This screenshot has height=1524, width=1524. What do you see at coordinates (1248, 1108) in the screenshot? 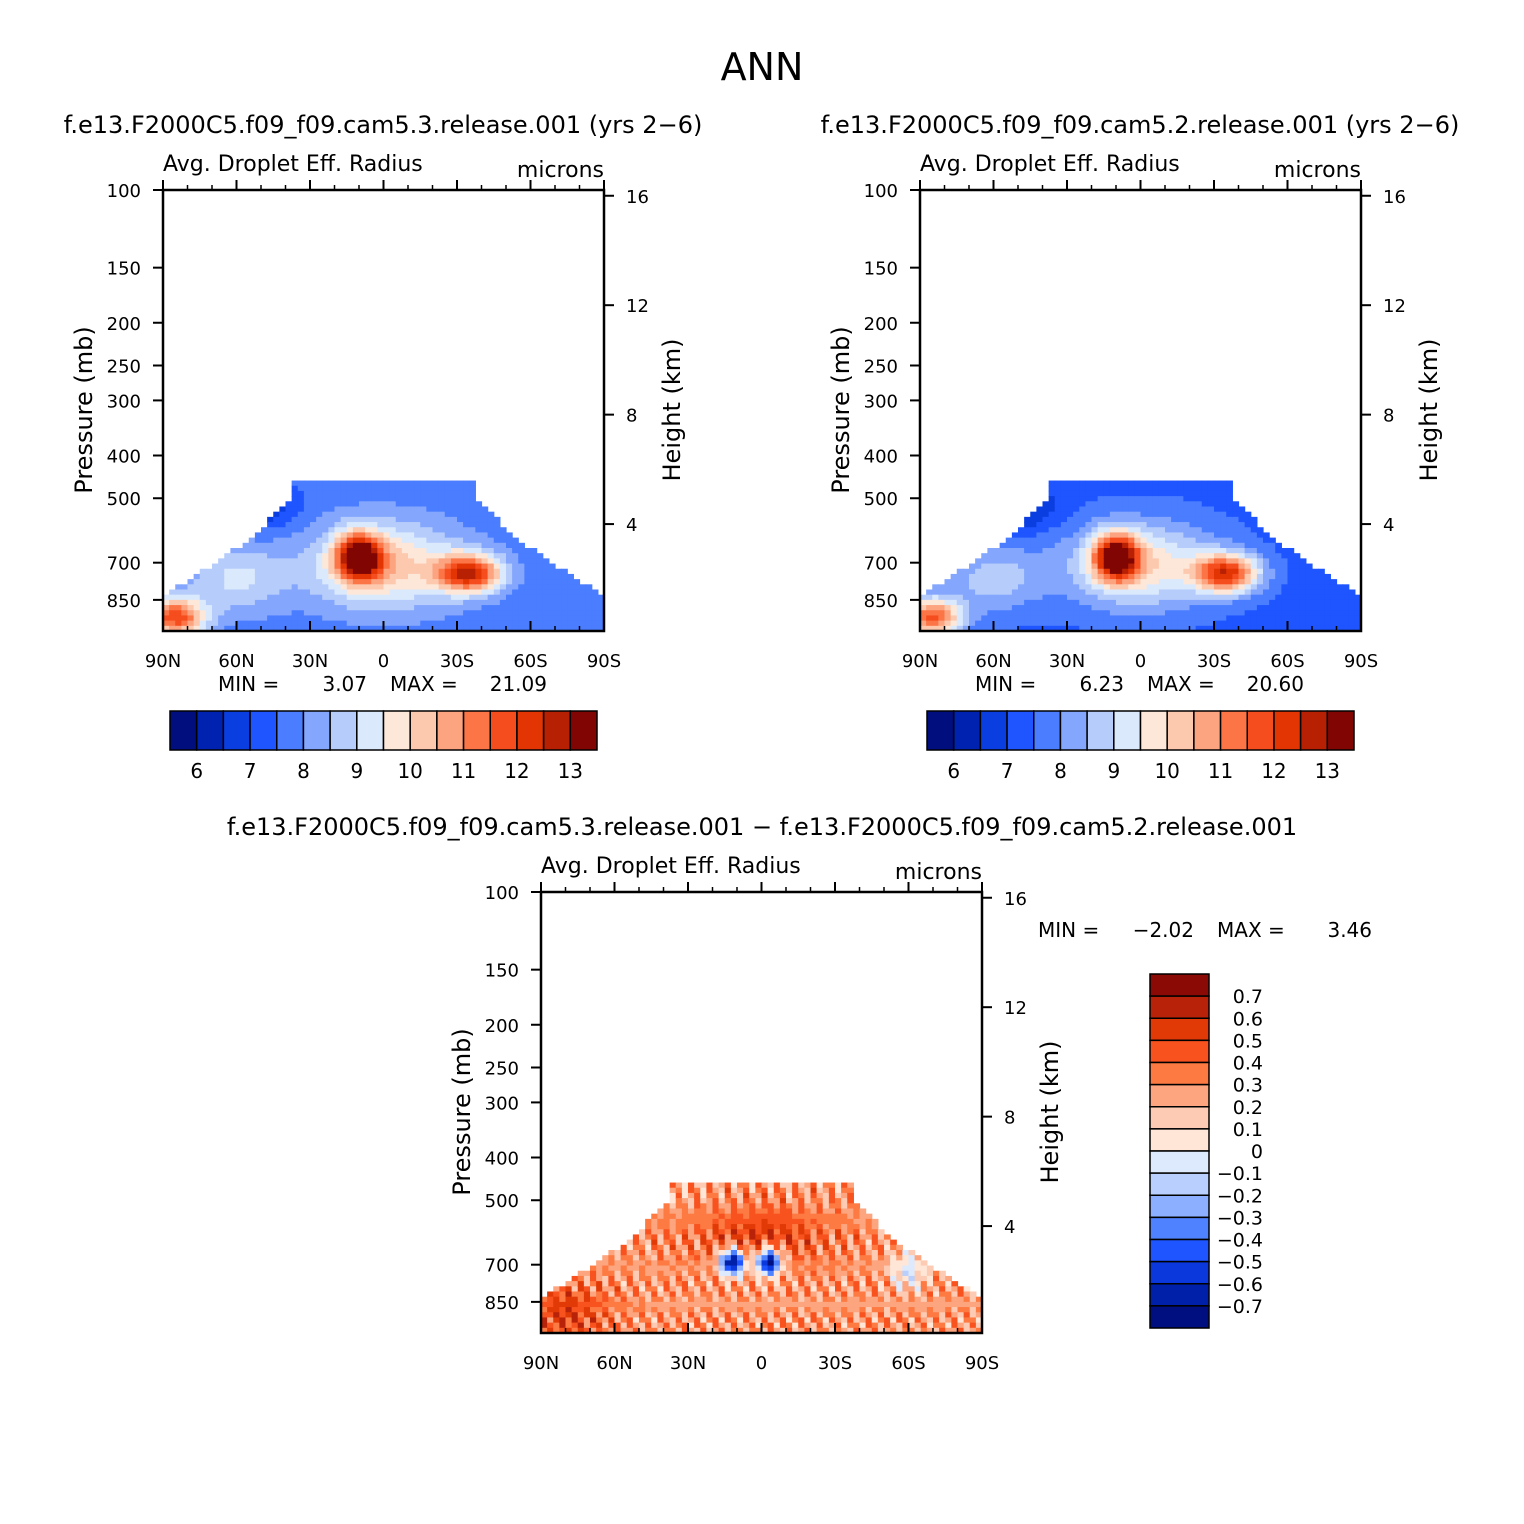
I see `colorbar-label: 0.2` at bounding box center [1248, 1108].